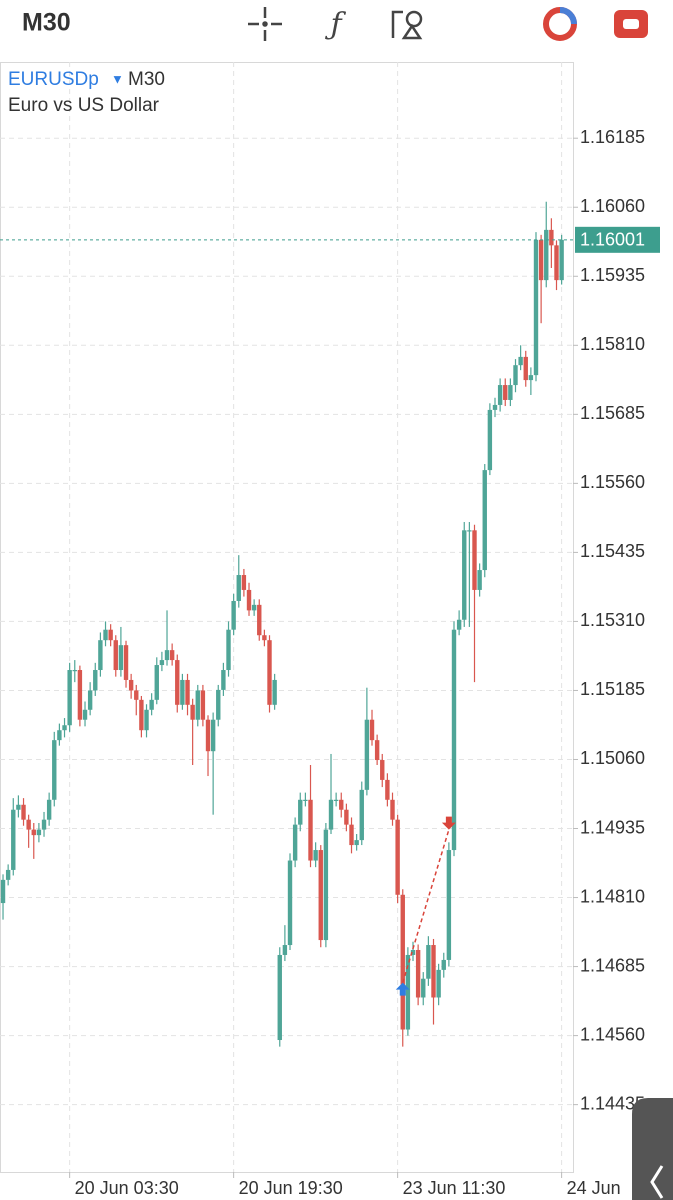  I want to click on symbol: EURUSDp, so click(53, 79).